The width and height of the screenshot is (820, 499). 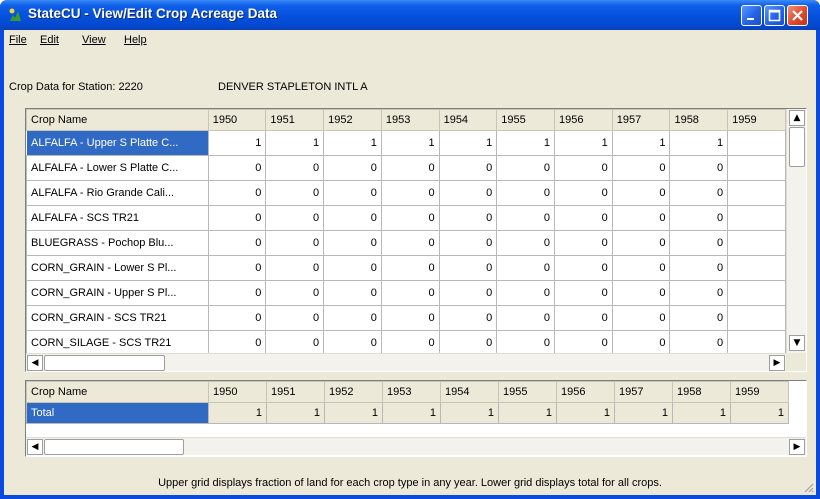 What do you see at coordinates (774, 15) in the screenshot?
I see `maximize-button` at bounding box center [774, 15].